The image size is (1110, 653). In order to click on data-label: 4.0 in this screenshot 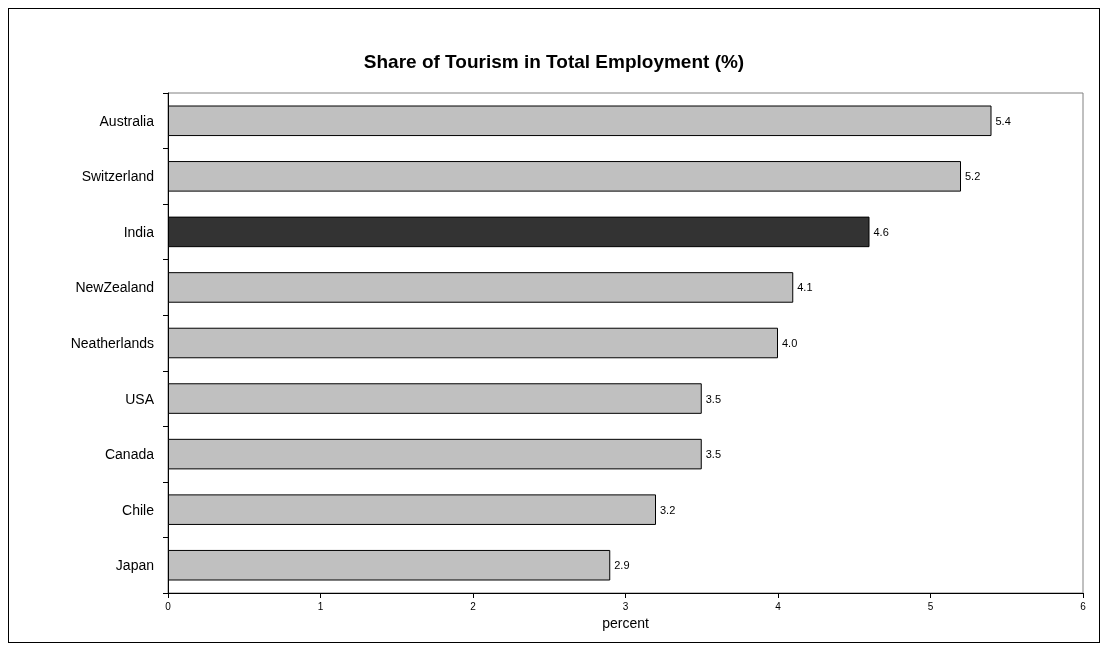, I will do `click(790, 343)`.